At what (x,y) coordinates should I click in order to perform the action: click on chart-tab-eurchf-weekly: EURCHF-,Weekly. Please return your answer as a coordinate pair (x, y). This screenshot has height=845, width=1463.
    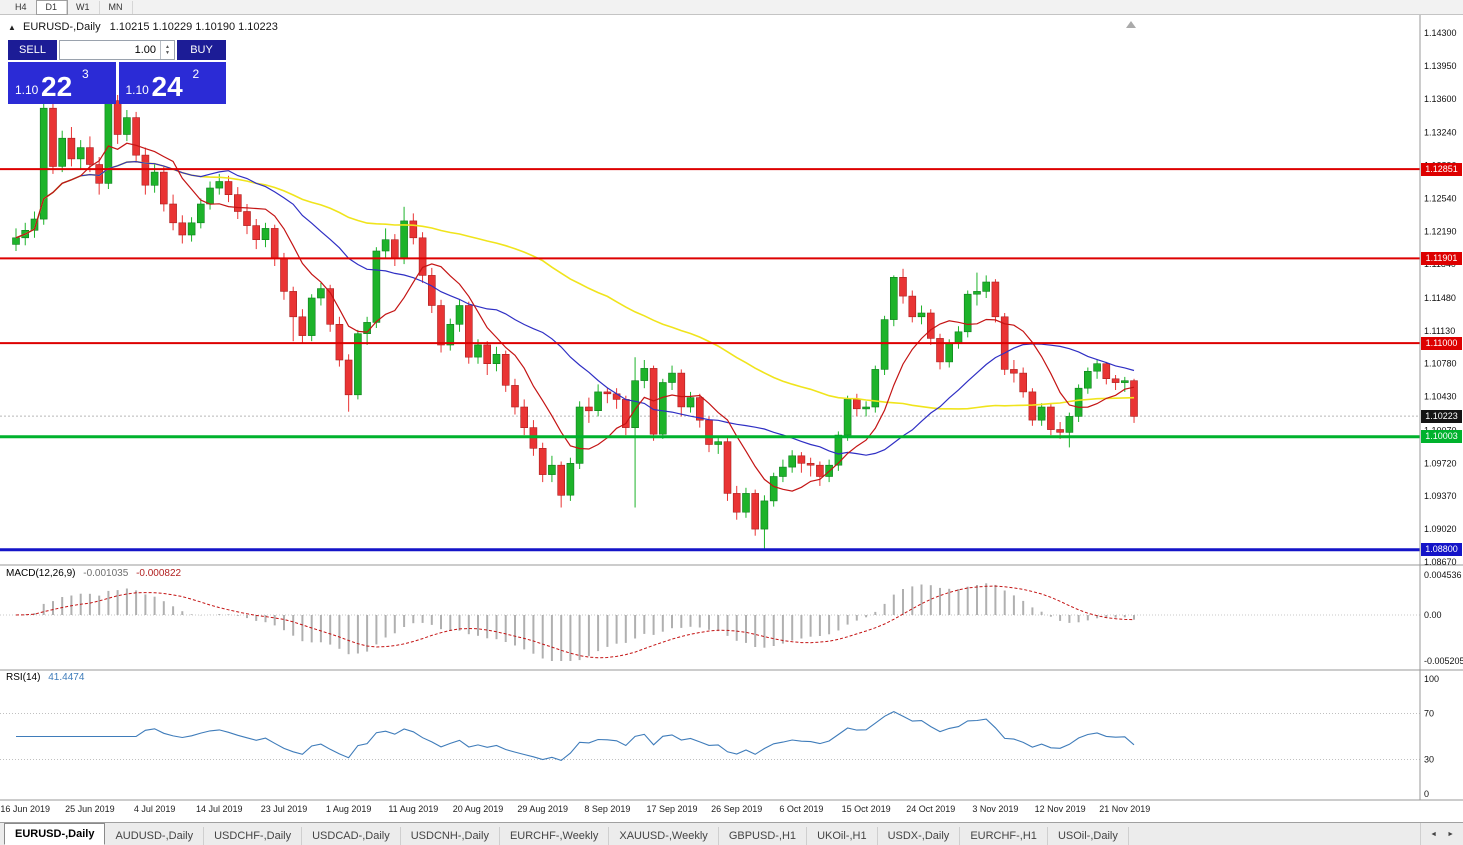
    Looking at the image, I should click on (555, 836).